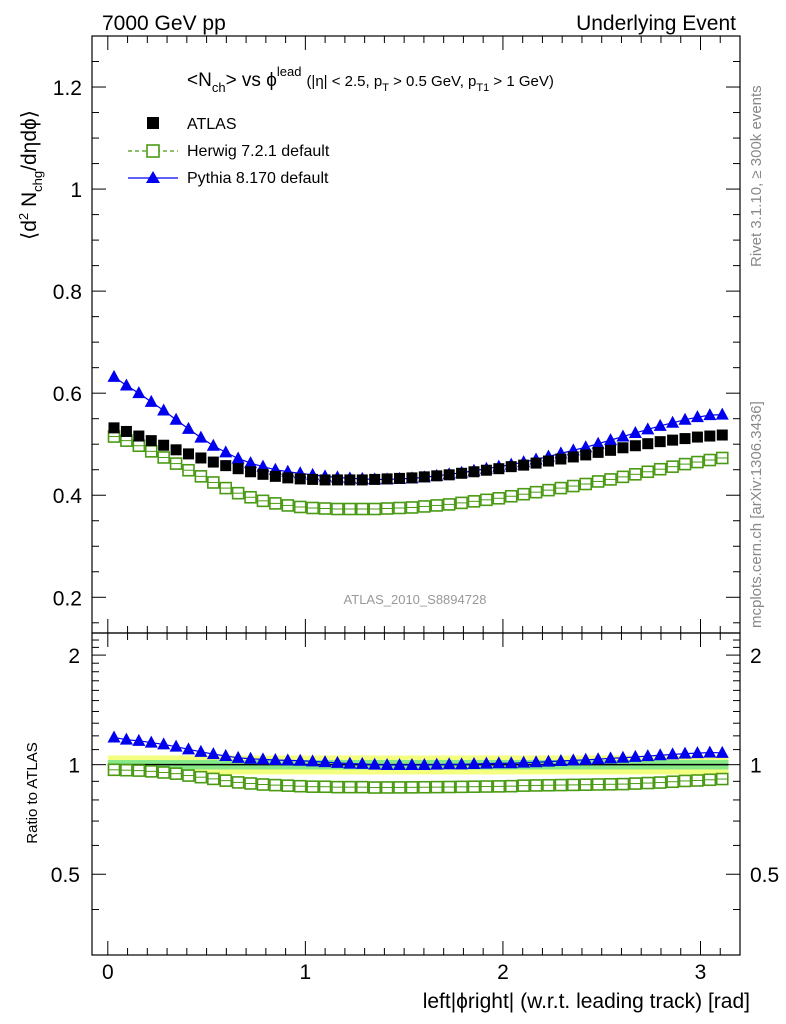 The height and width of the screenshot is (1024, 786). Describe the element at coordinates (212, 124) in the screenshot. I see `legend-atlas-label: ATLAS` at that location.